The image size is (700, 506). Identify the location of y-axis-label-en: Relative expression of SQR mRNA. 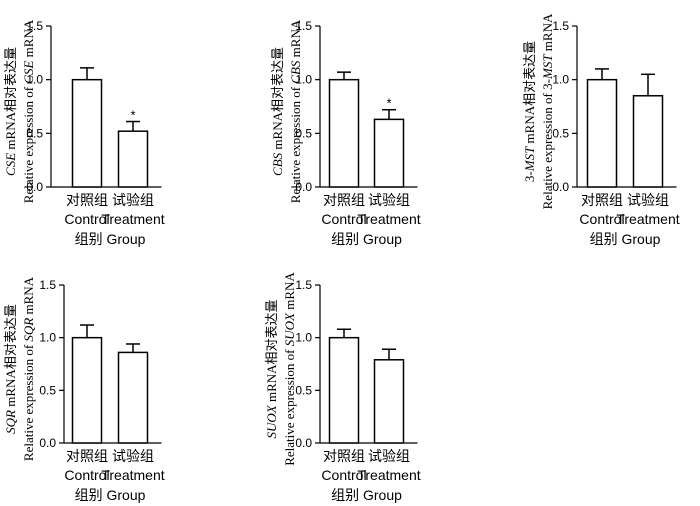
(28, 368).